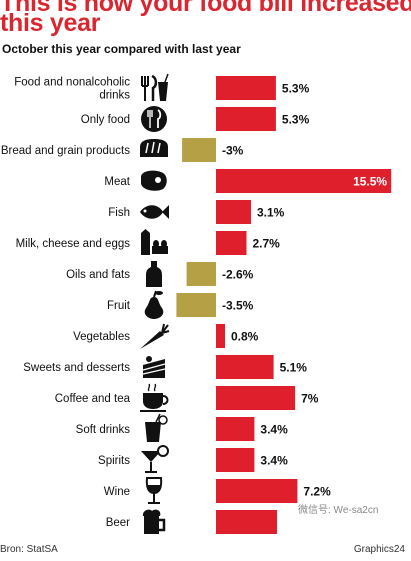  I want to click on category-label: Coffee and tea, so click(93, 399).